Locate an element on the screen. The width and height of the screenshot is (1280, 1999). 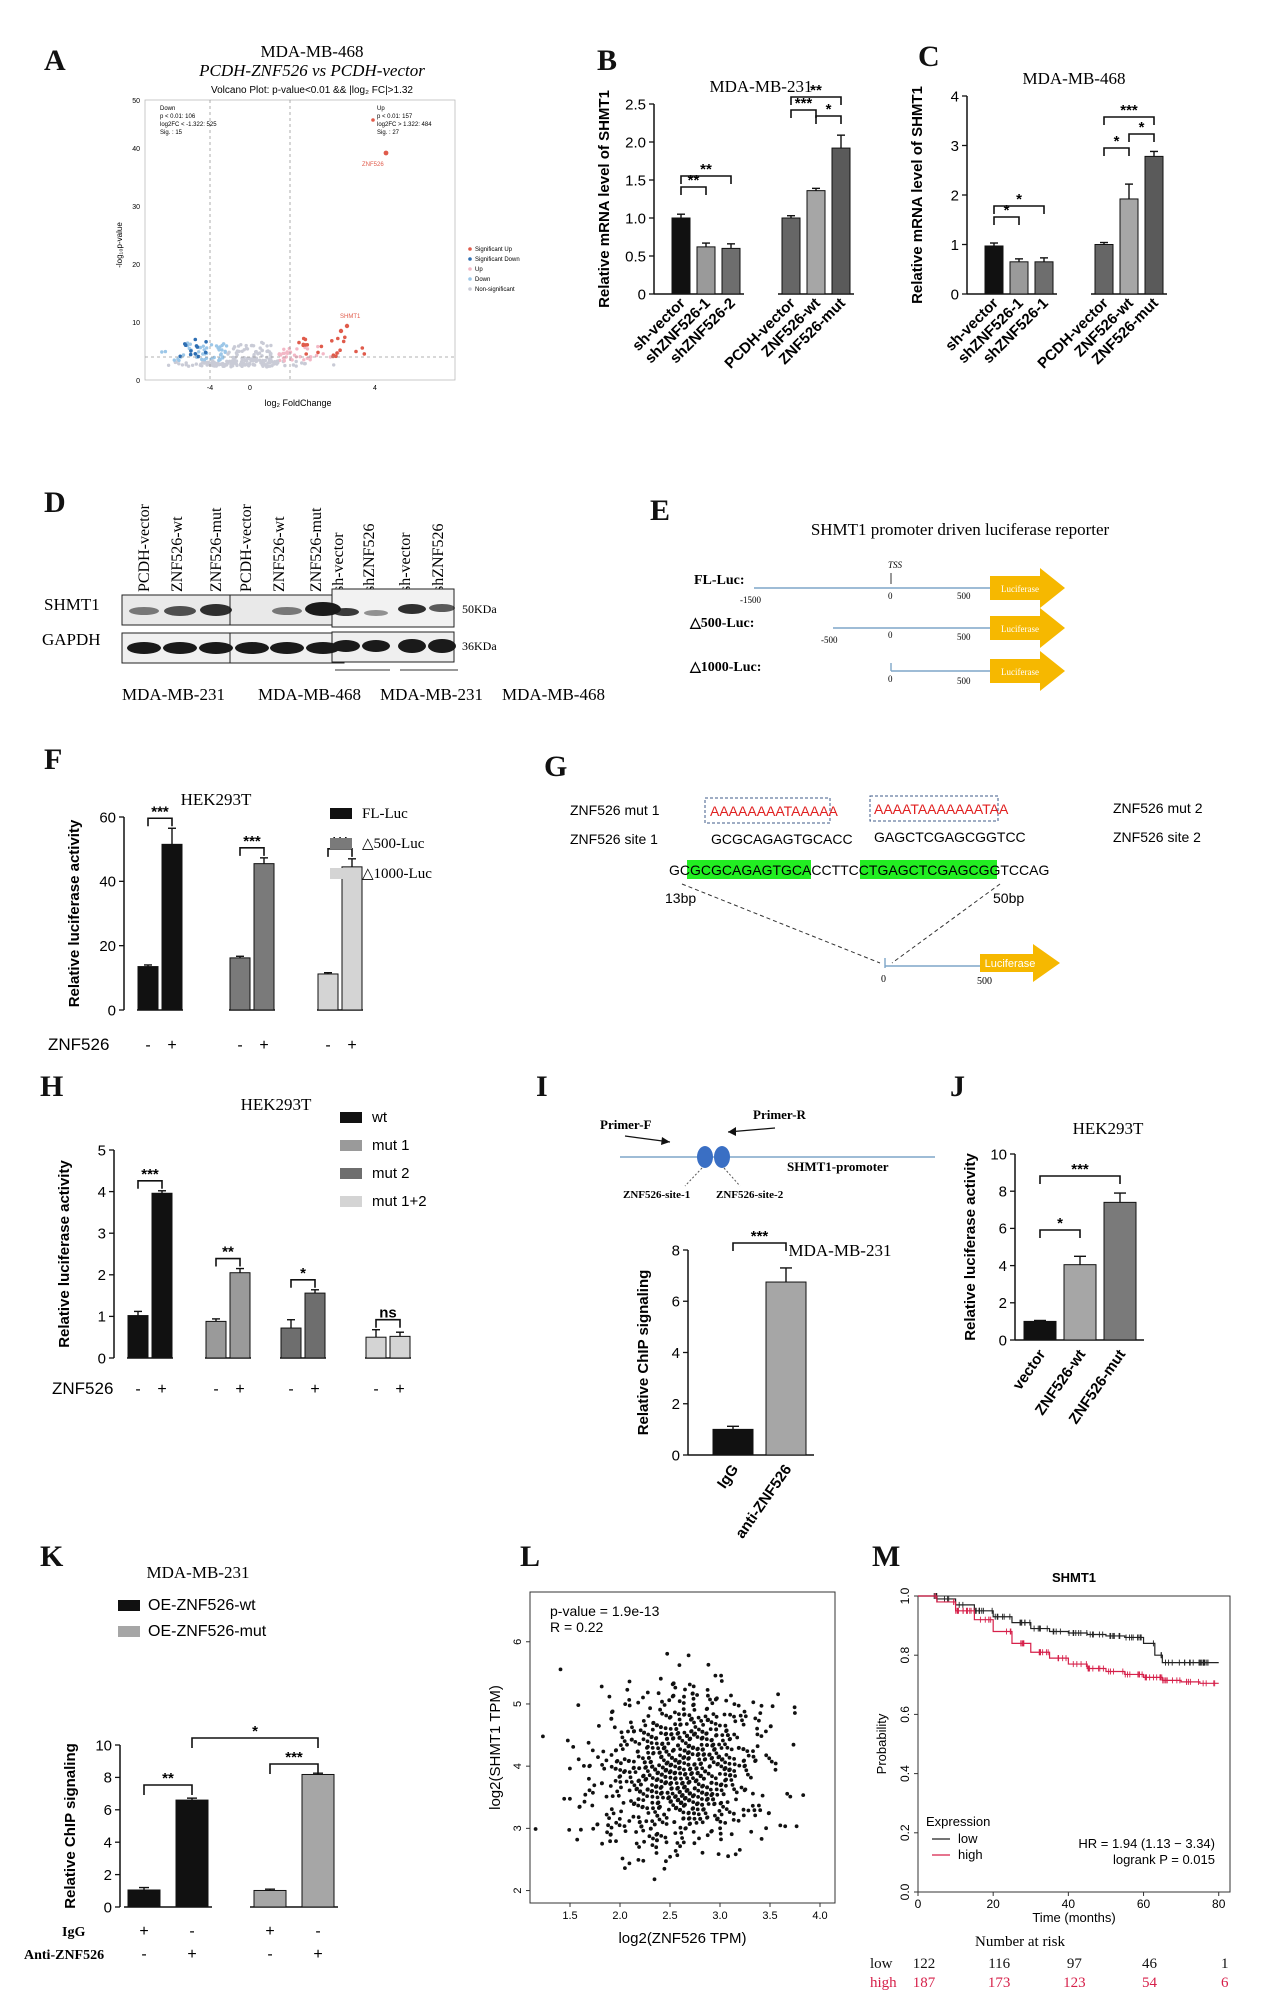
y-tick-label: 40 is located at coordinates (107, 882).